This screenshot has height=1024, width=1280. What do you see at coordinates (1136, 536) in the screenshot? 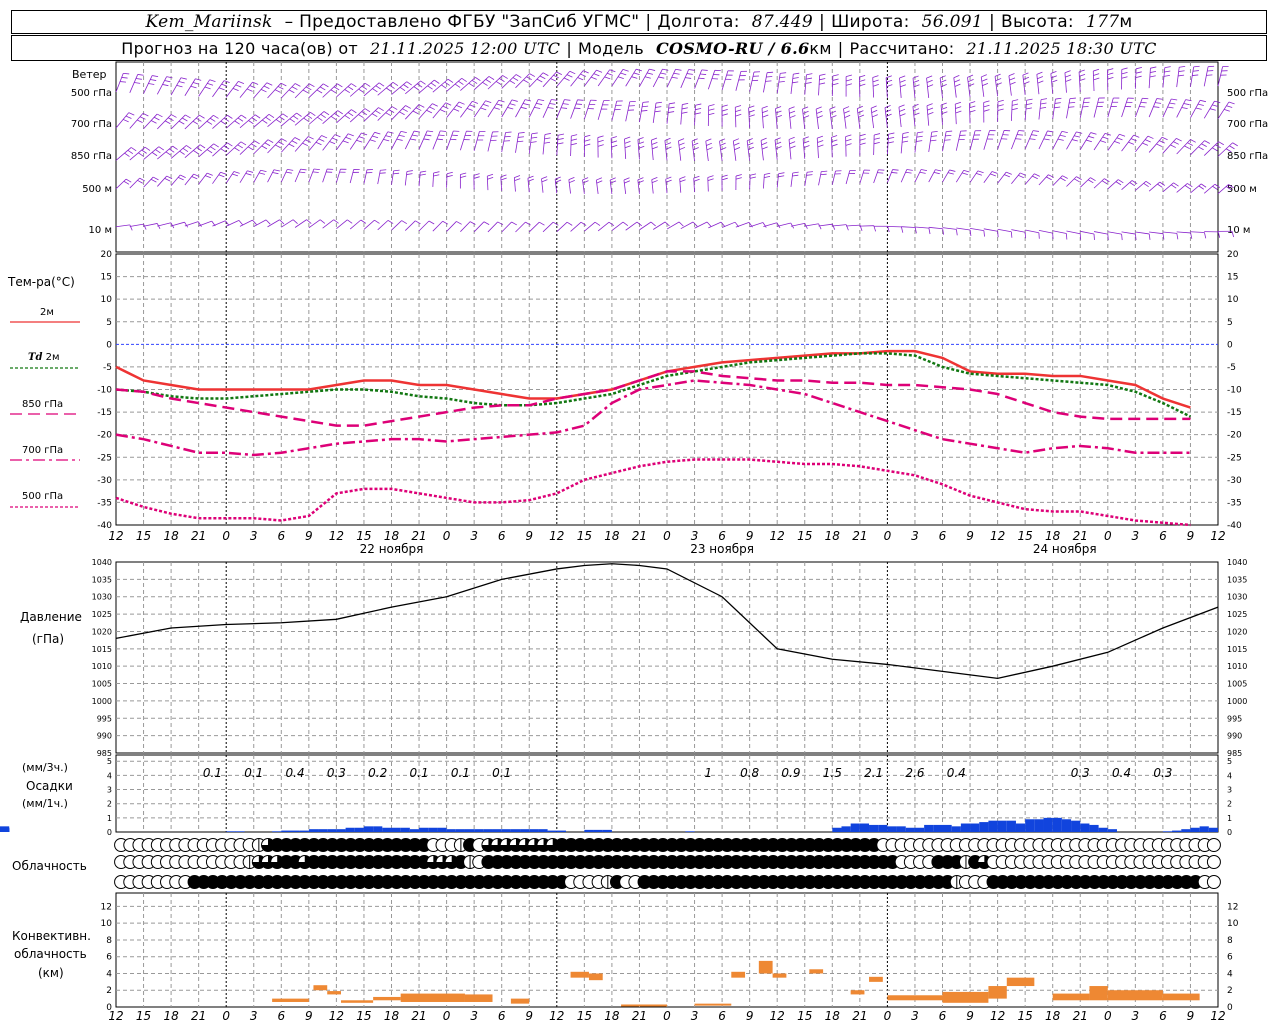
I see `temp-xtick: 3` at bounding box center [1136, 536].